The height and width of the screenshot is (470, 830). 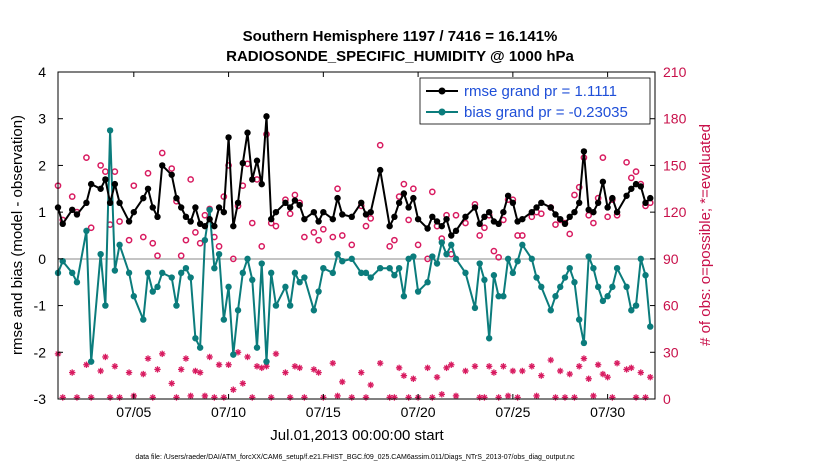 I want to click on y-tick-label: 1, so click(x=42, y=212).